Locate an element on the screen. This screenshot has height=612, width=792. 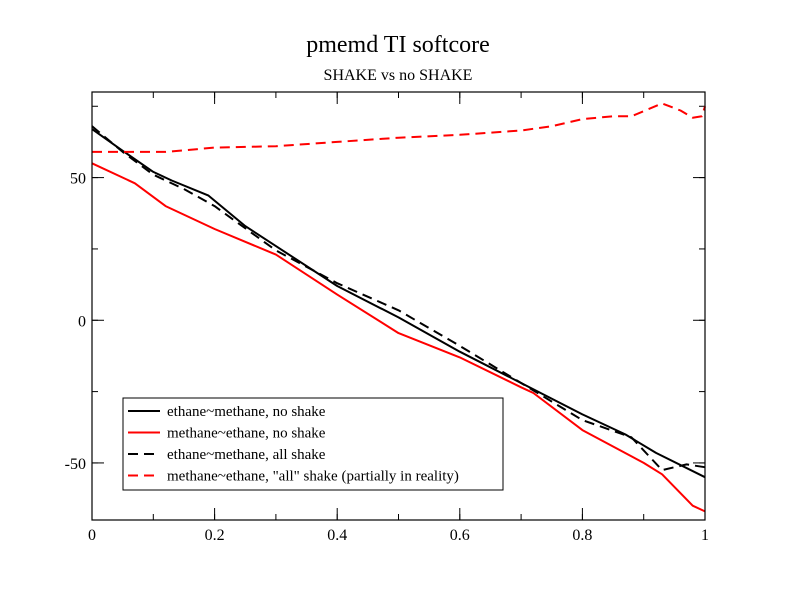
y-tick-label: 0 is located at coordinates (82, 321).